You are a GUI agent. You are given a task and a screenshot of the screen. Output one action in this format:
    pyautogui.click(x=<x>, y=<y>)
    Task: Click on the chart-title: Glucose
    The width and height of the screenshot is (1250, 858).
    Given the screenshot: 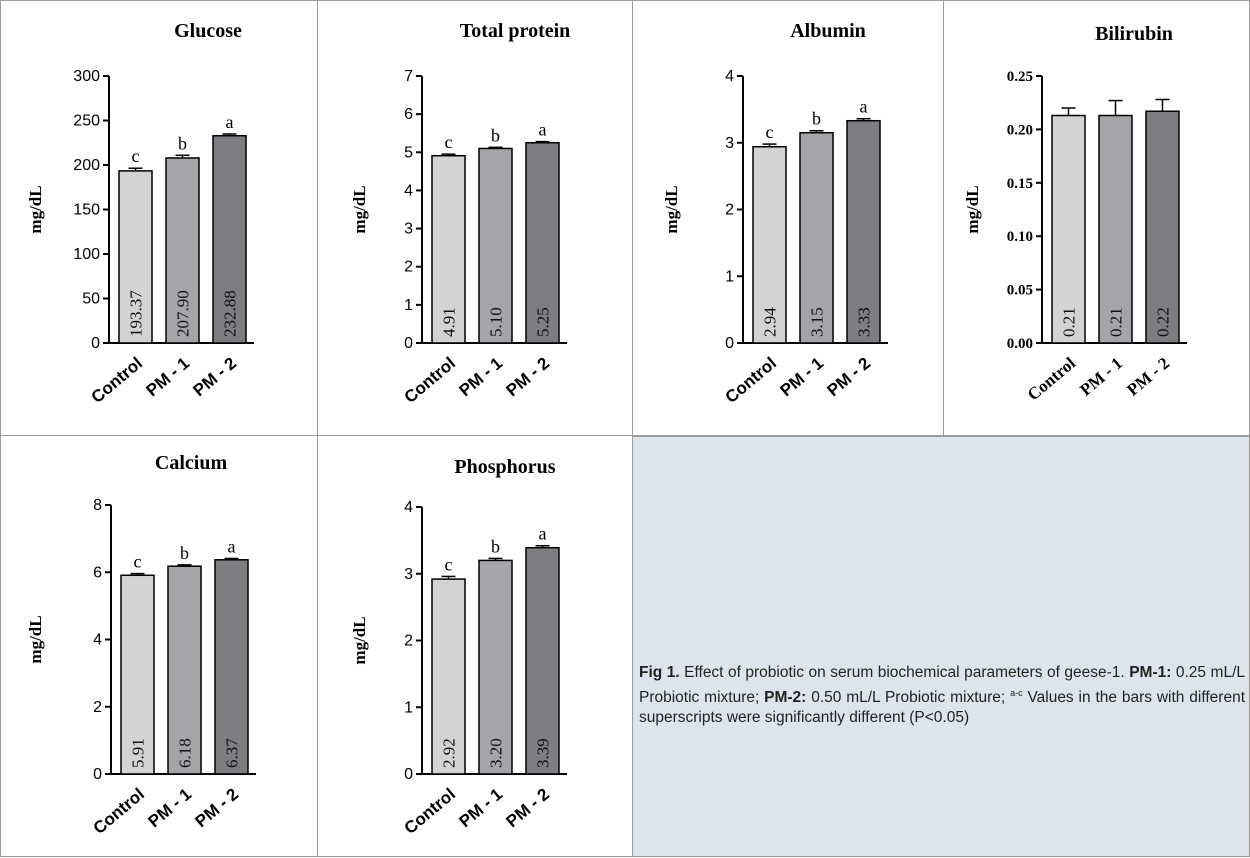 What is the action you would take?
    pyautogui.click(x=208, y=31)
    